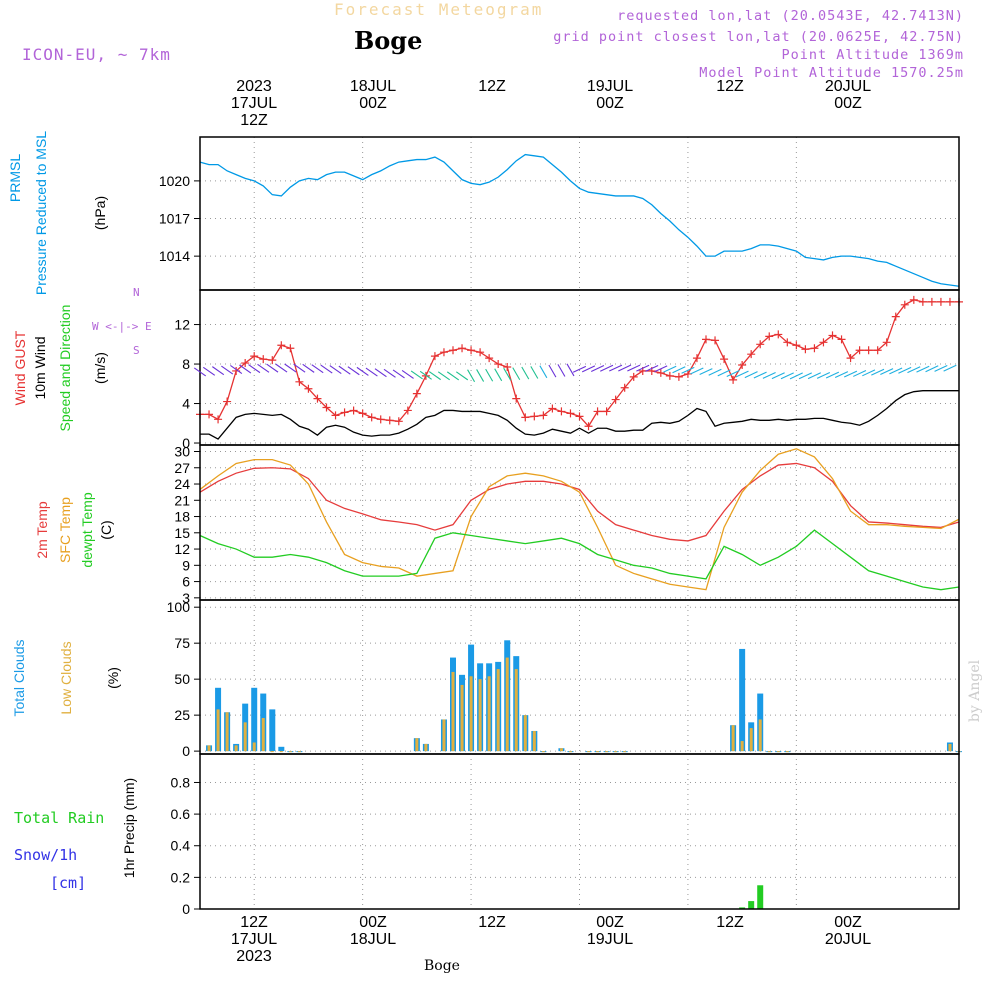 This screenshot has width=1000, height=1000. Describe the element at coordinates (182, 517) in the screenshot. I see `y-tick-label: 18` at that location.